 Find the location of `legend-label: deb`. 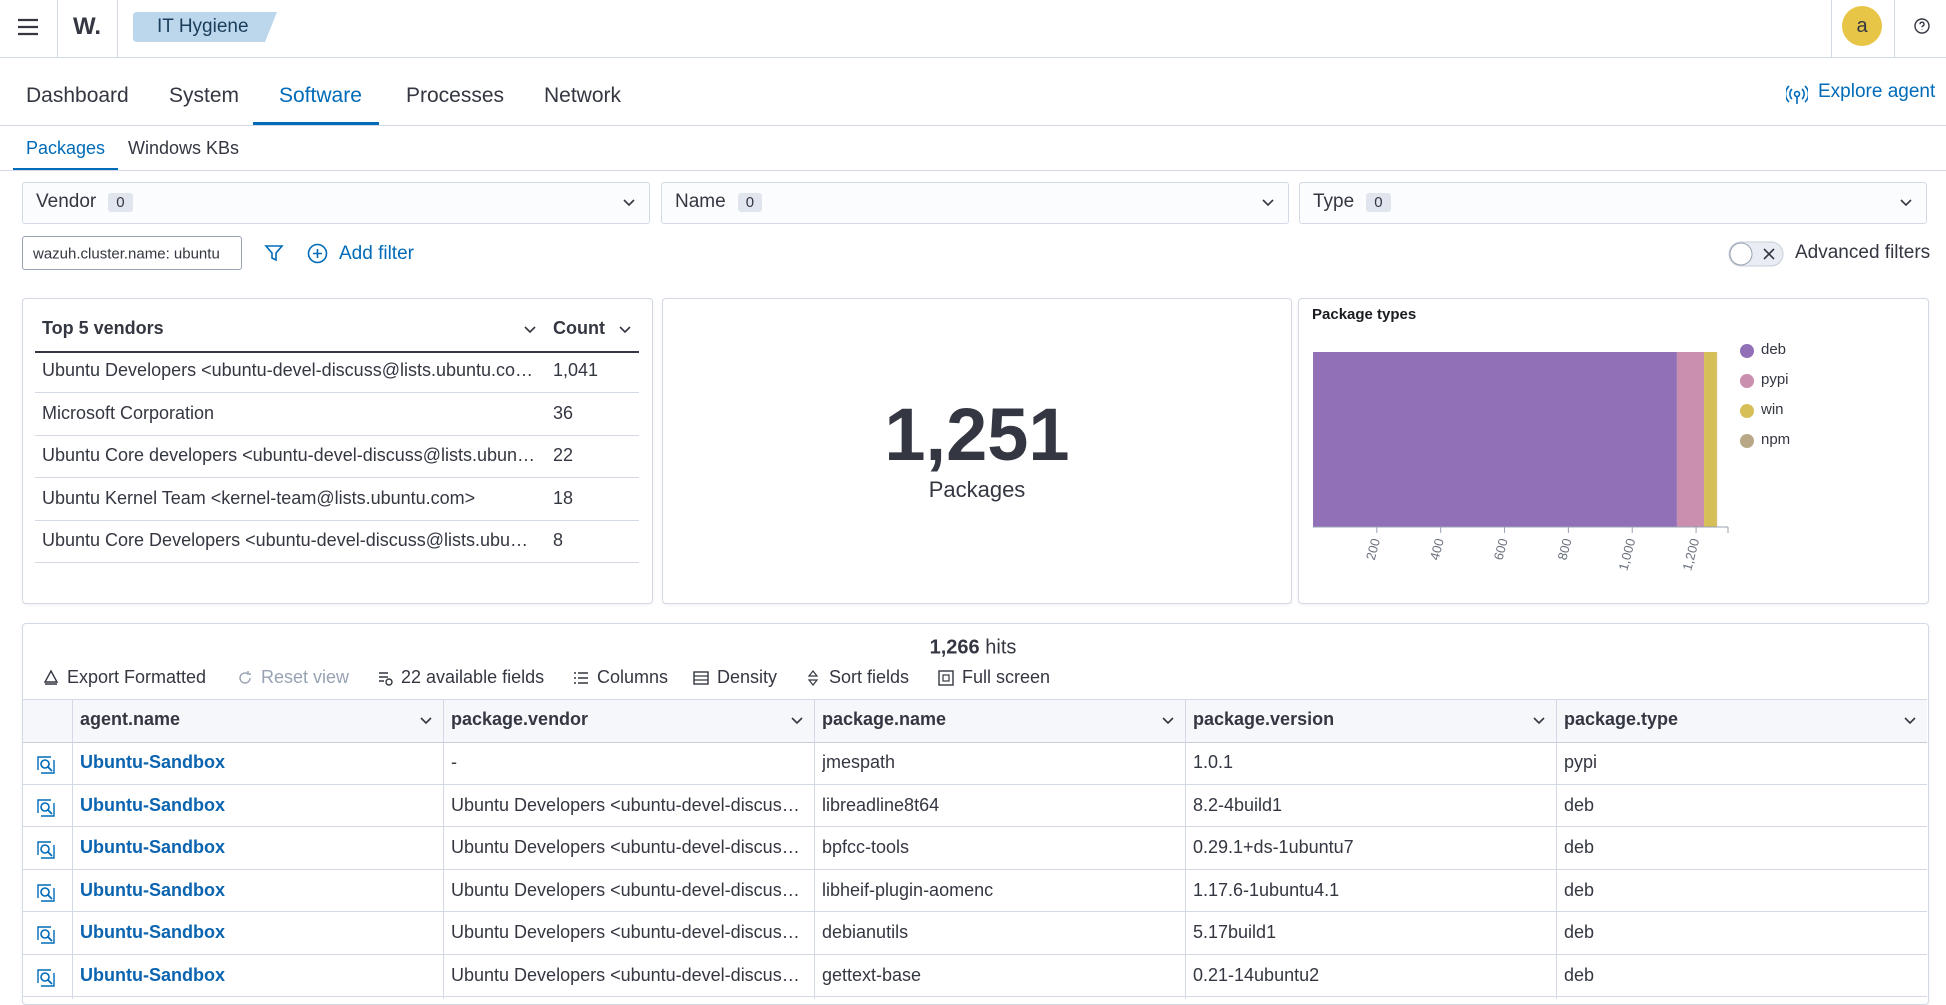

legend-label: deb is located at coordinates (1773, 349).